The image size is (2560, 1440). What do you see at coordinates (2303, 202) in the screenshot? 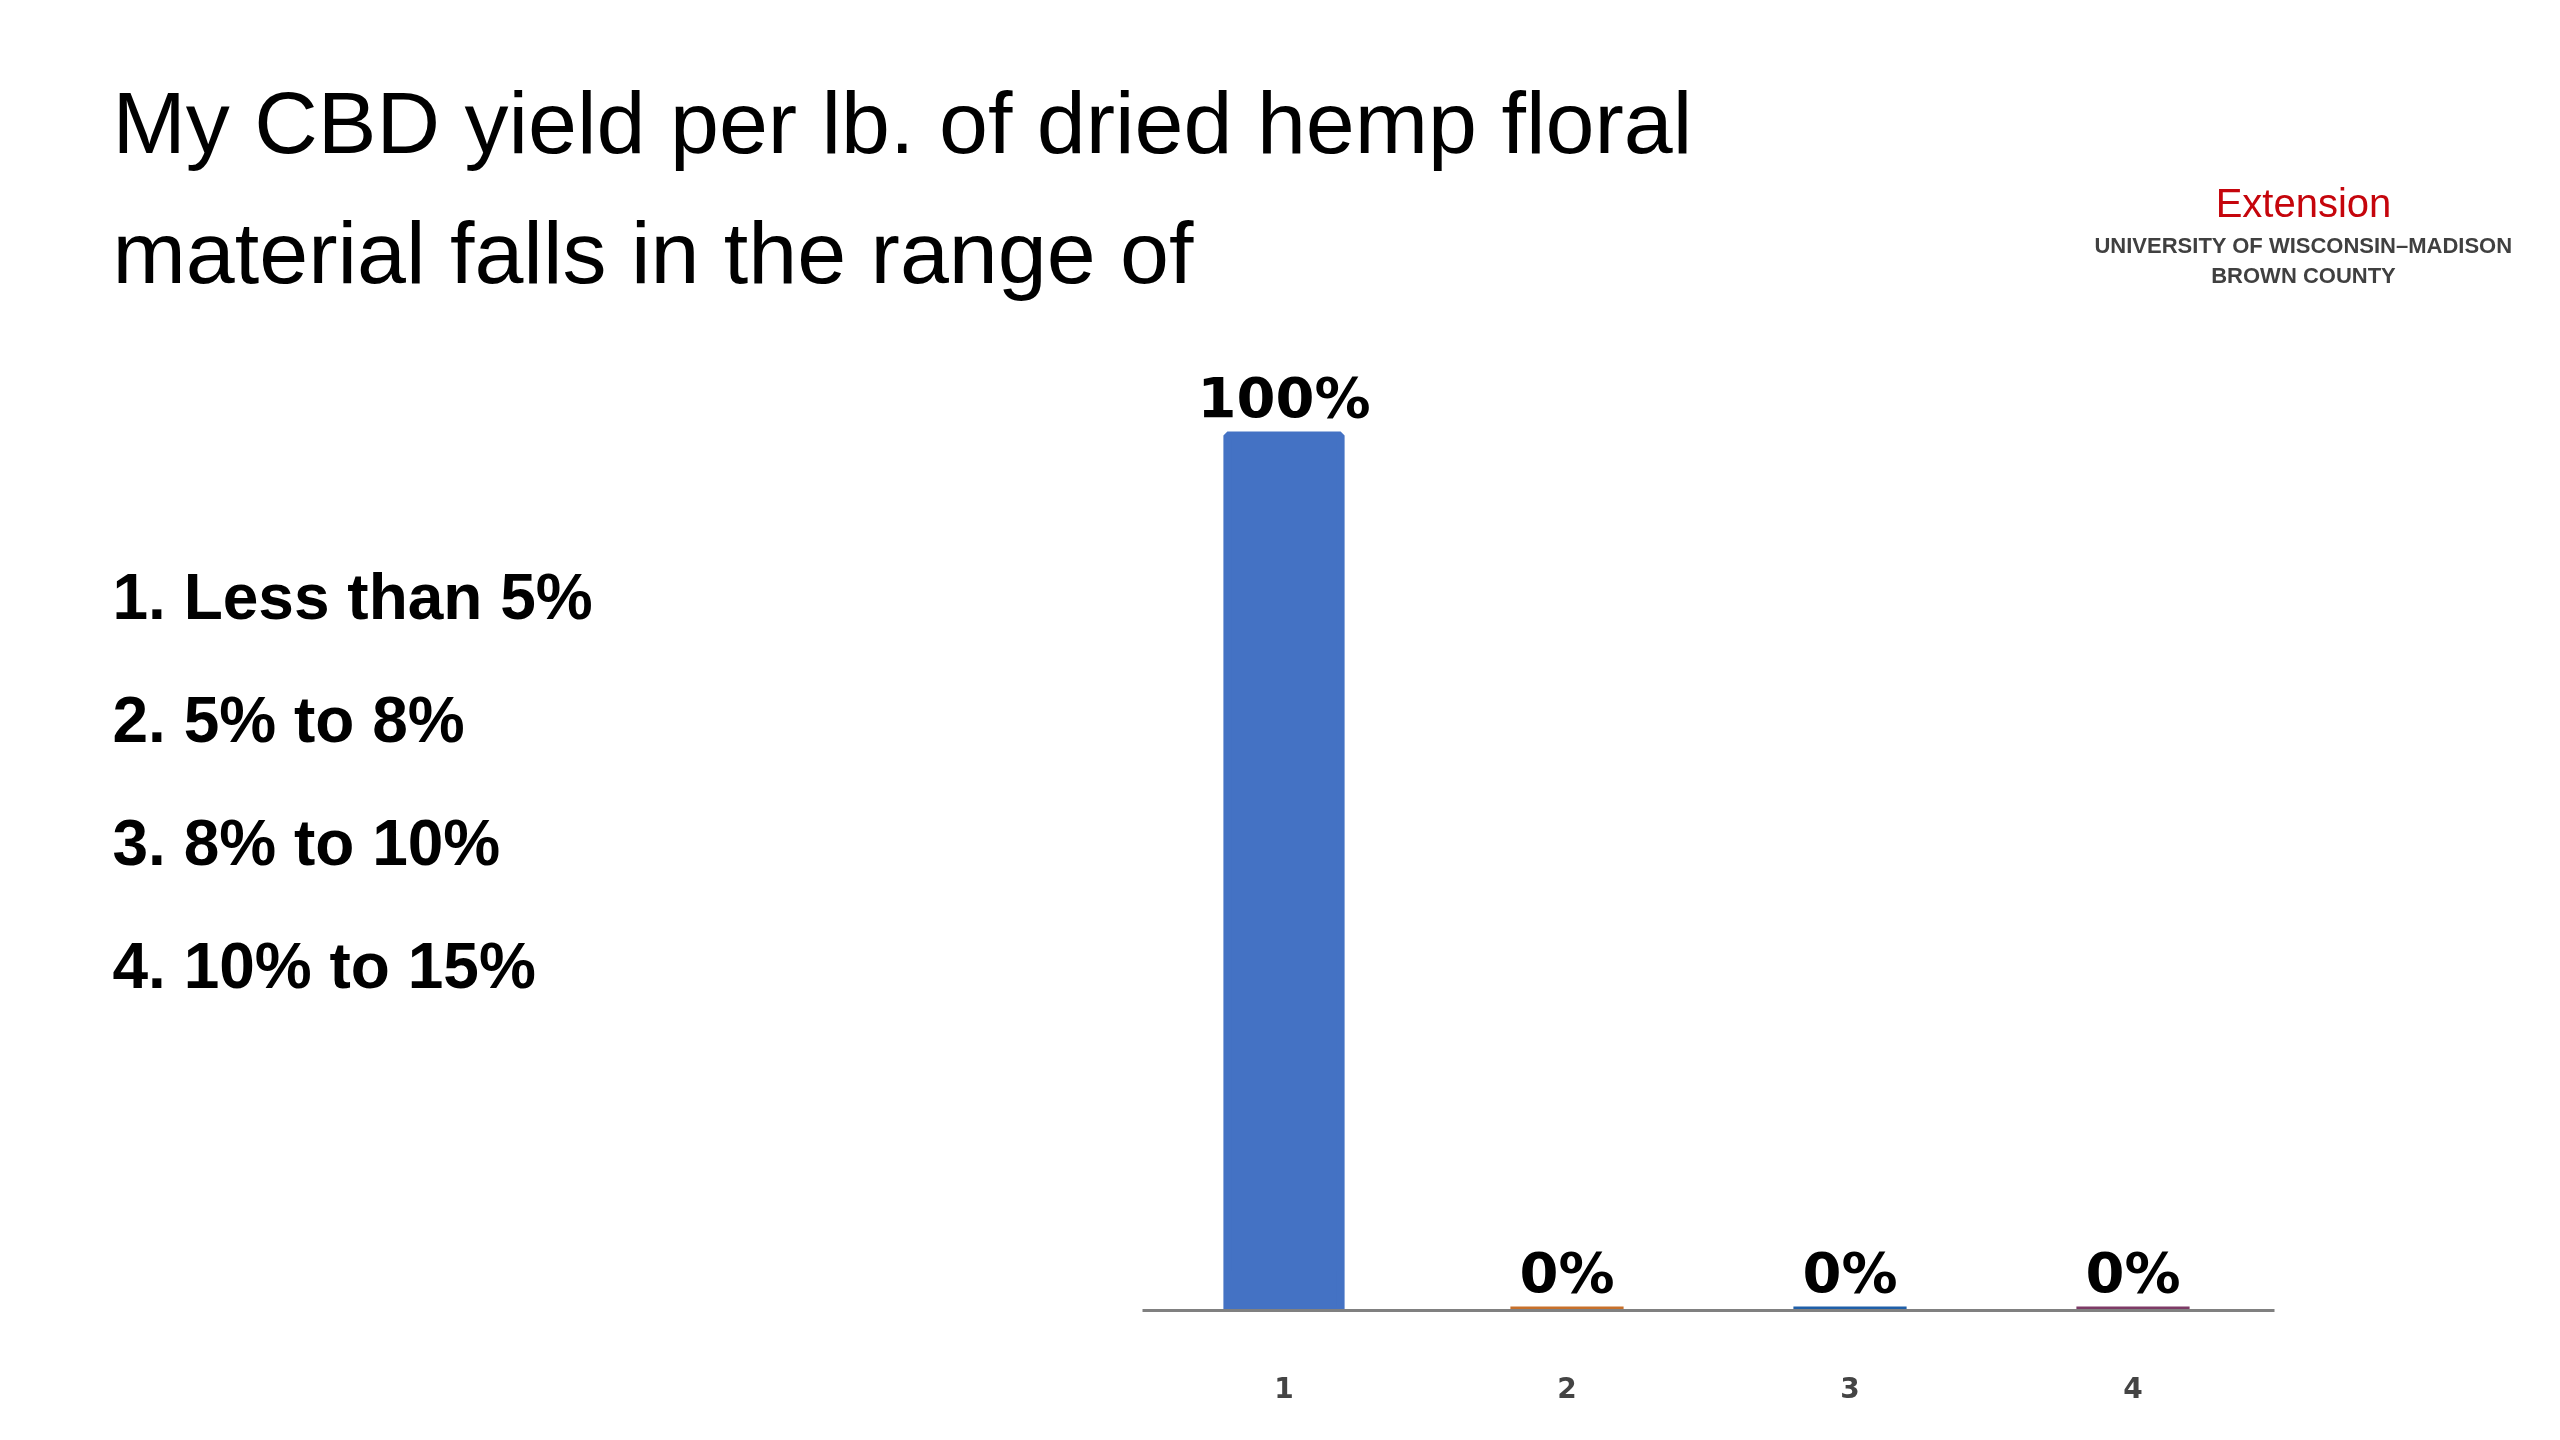
I see `text: Extension` at bounding box center [2303, 202].